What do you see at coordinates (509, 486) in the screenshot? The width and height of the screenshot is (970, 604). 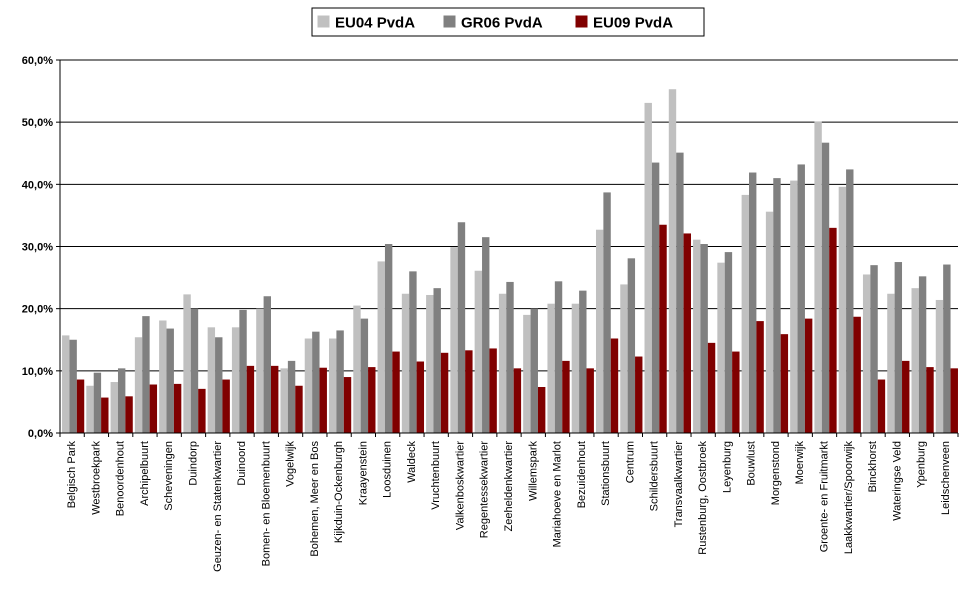 I see `x-tick-label: Zeeheldenkwartier` at bounding box center [509, 486].